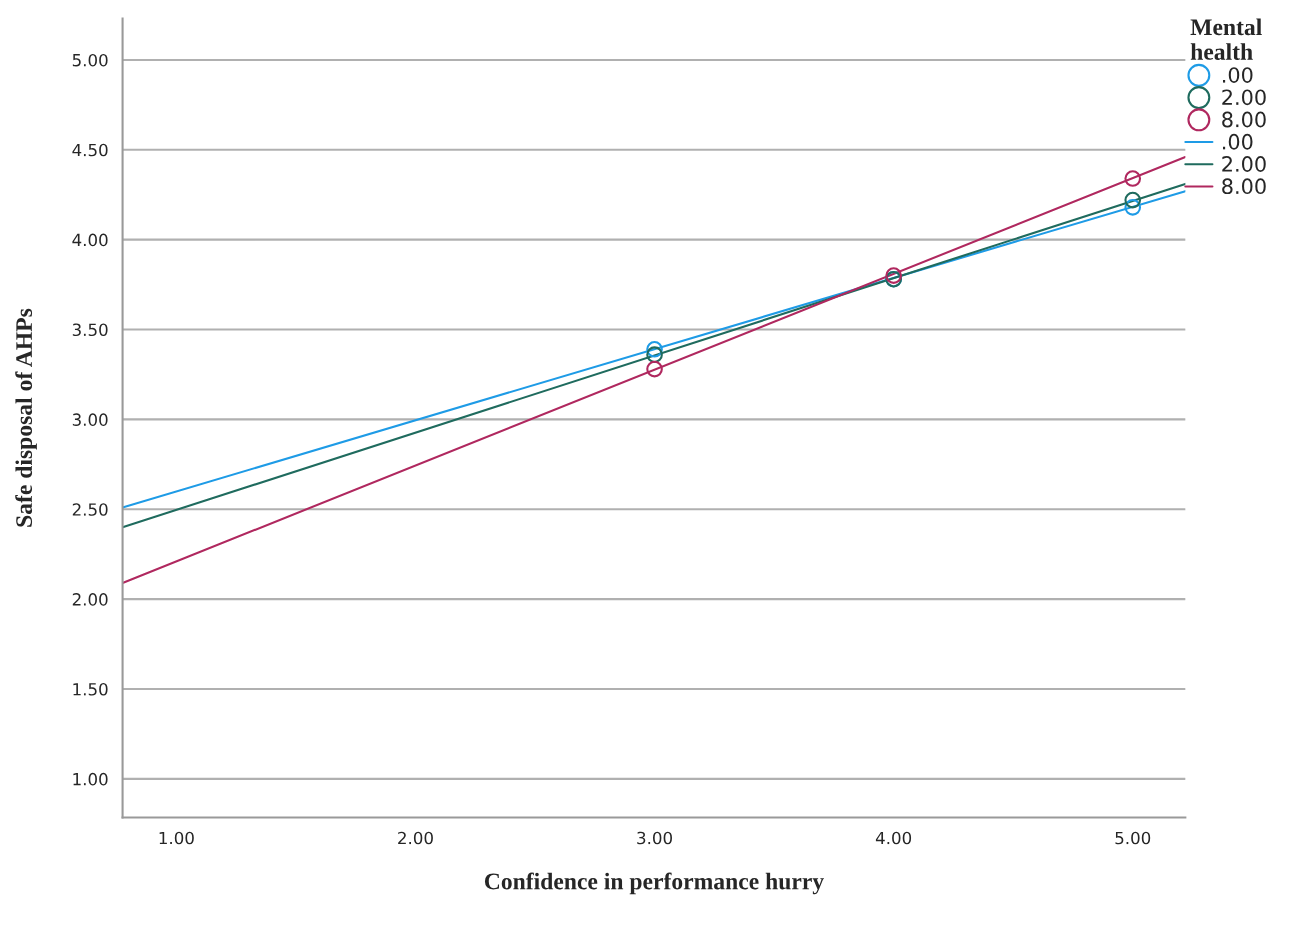 This screenshot has height=929, width=1304. What do you see at coordinates (90, 599) in the screenshot?
I see `y-tick-label: 2.00` at bounding box center [90, 599].